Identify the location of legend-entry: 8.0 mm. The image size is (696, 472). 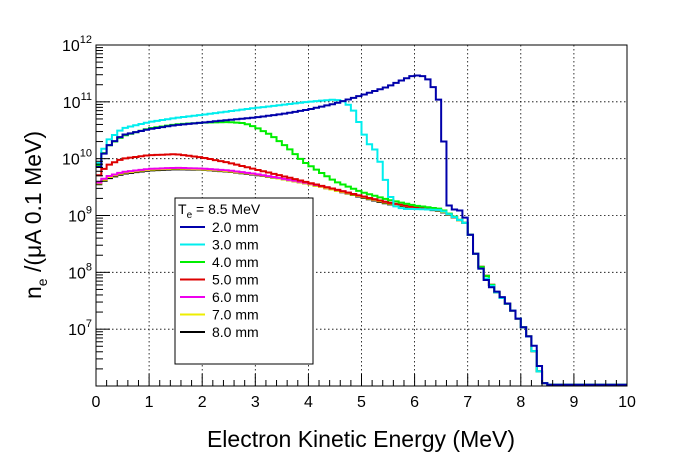
(219, 332).